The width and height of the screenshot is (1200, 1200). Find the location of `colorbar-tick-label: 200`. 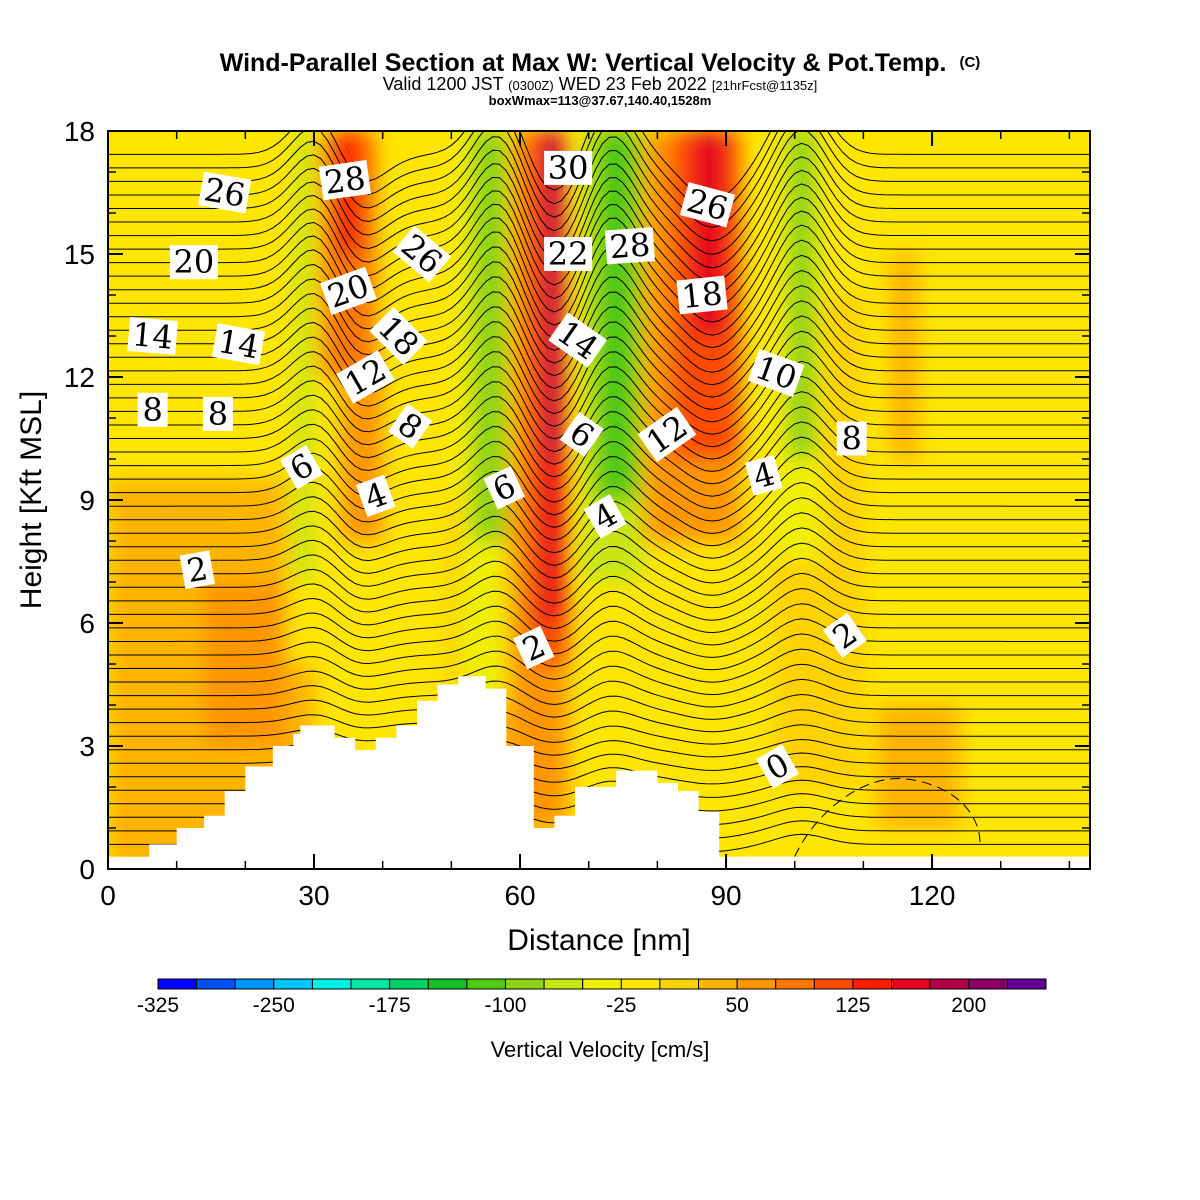

colorbar-tick-label: 200 is located at coordinates (968, 1005).